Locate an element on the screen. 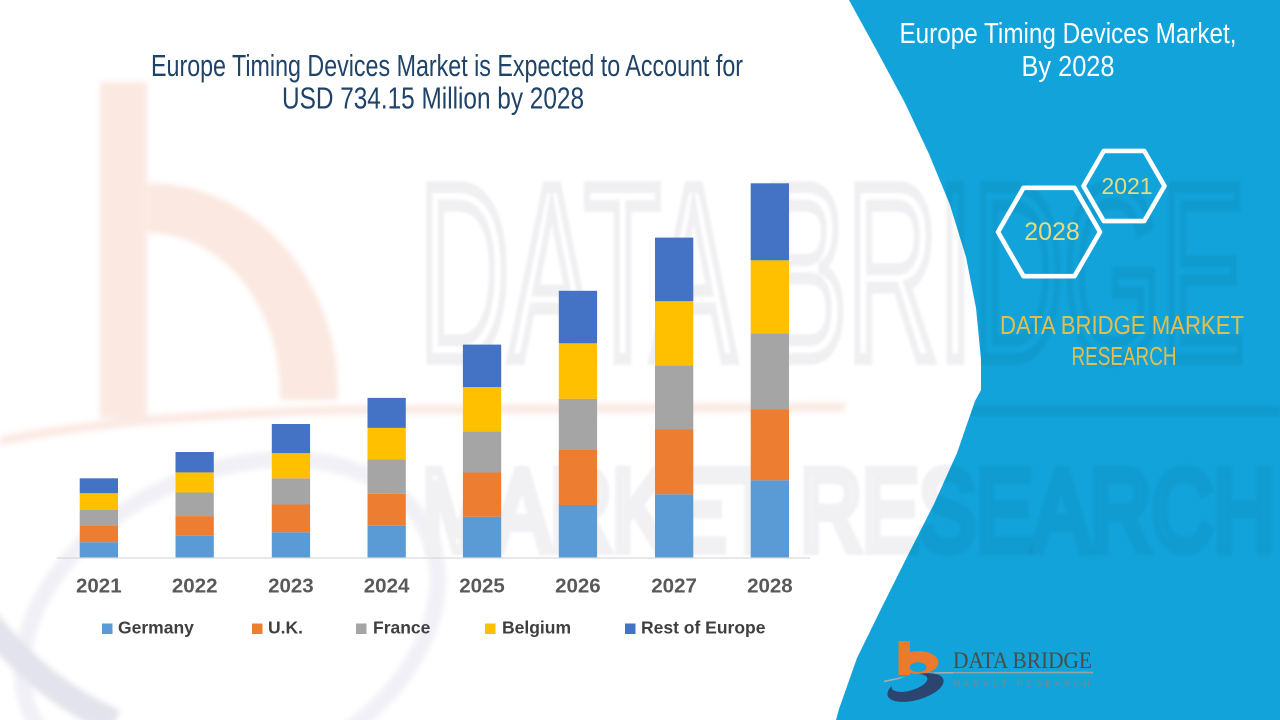  svg-text: Europe Timing Devices Market, is located at coordinates (1068, 34).